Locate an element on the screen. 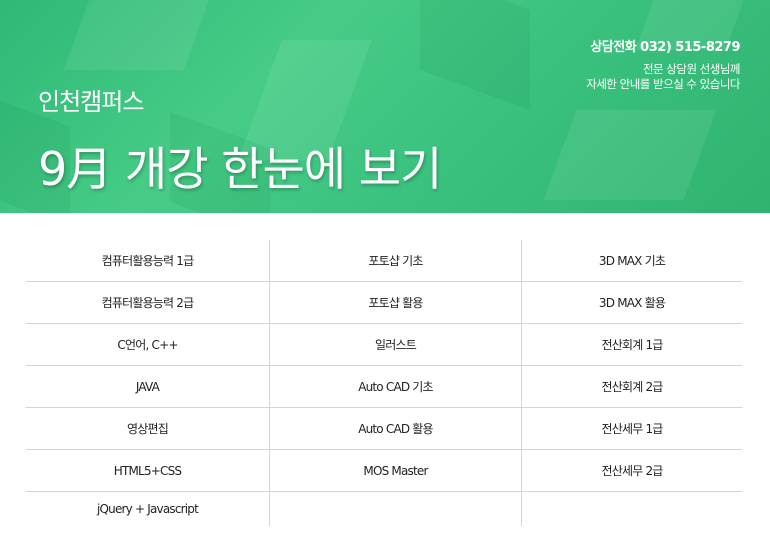 Image resolution: width=770 pixels, height=542 pixels. course-cell: 포토샵 기초 is located at coordinates (396, 260).